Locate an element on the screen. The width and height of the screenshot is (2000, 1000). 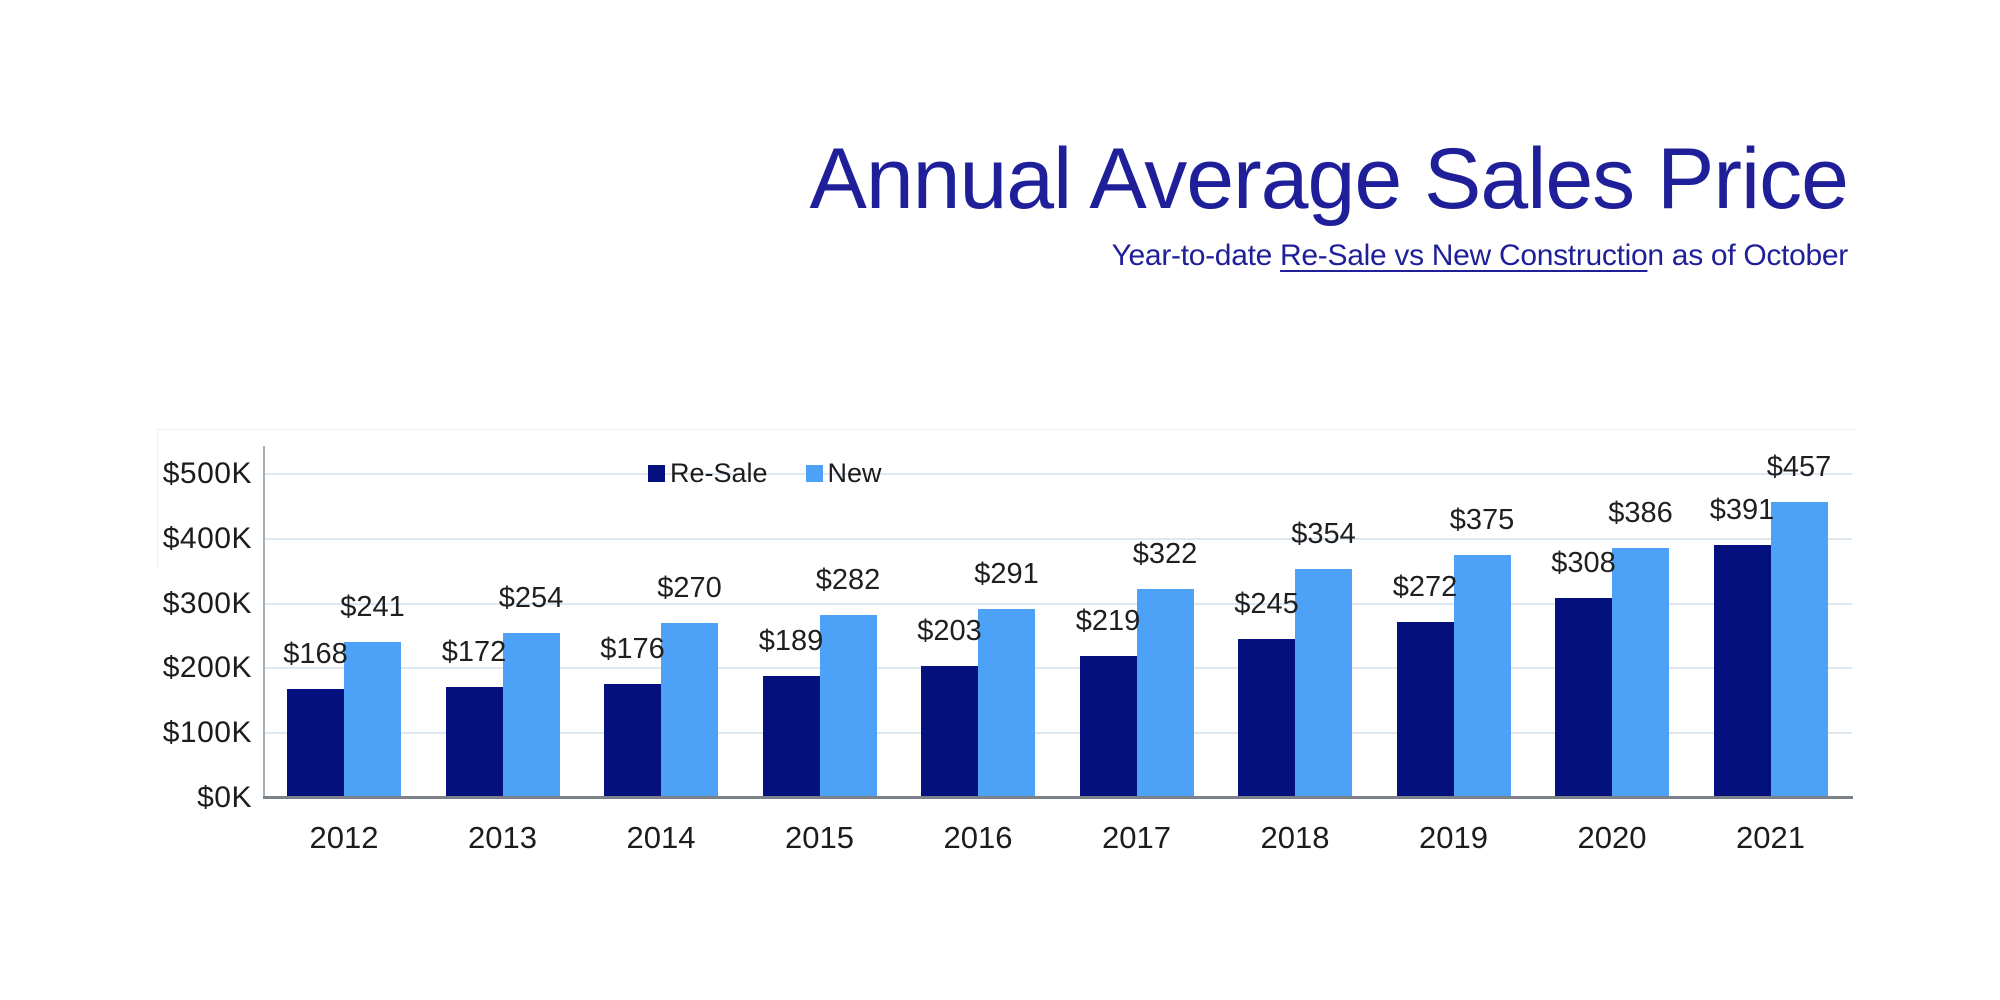
value-label-new-2020: $386 is located at coordinates (1640, 512).